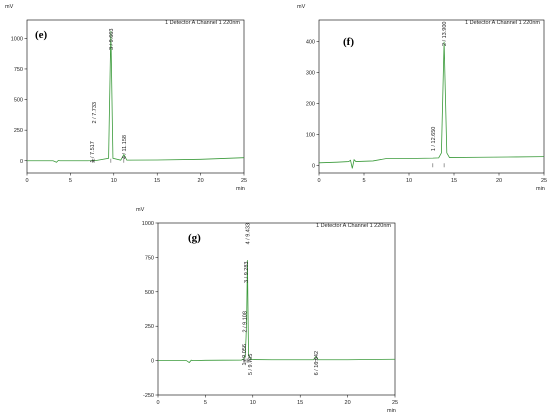  What do you see at coordinates (41, 35) in the screenshot?
I see `panel-letter: (e)` at bounding box center [41, 35].